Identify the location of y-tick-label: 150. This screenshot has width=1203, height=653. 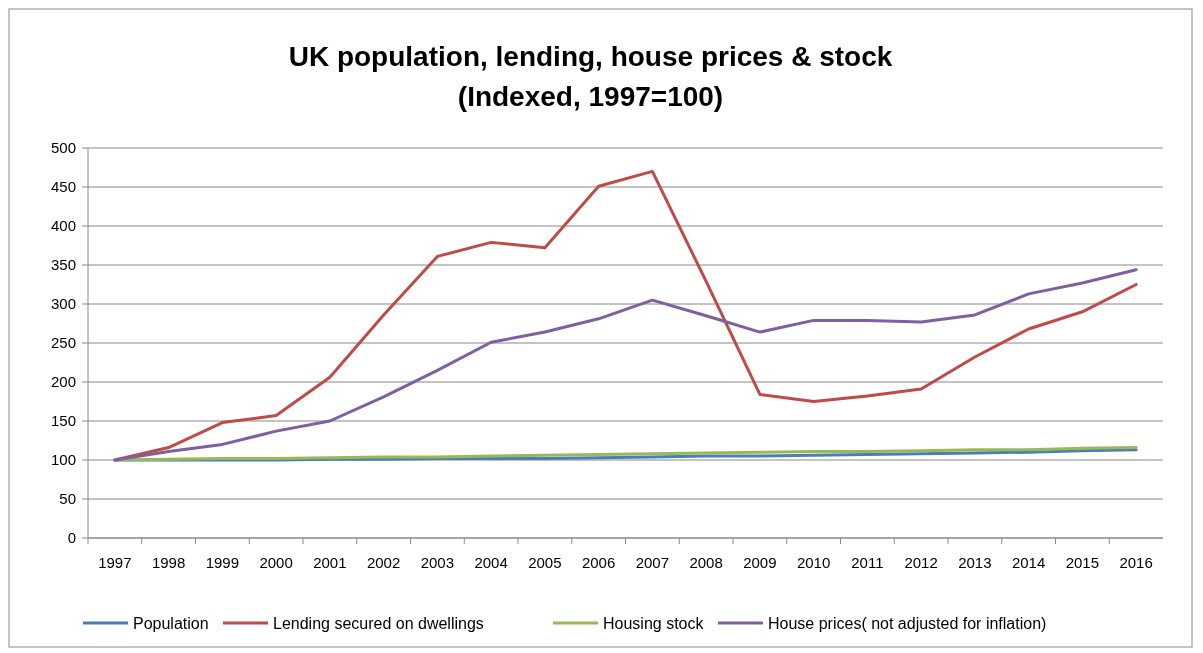
(63, 421).